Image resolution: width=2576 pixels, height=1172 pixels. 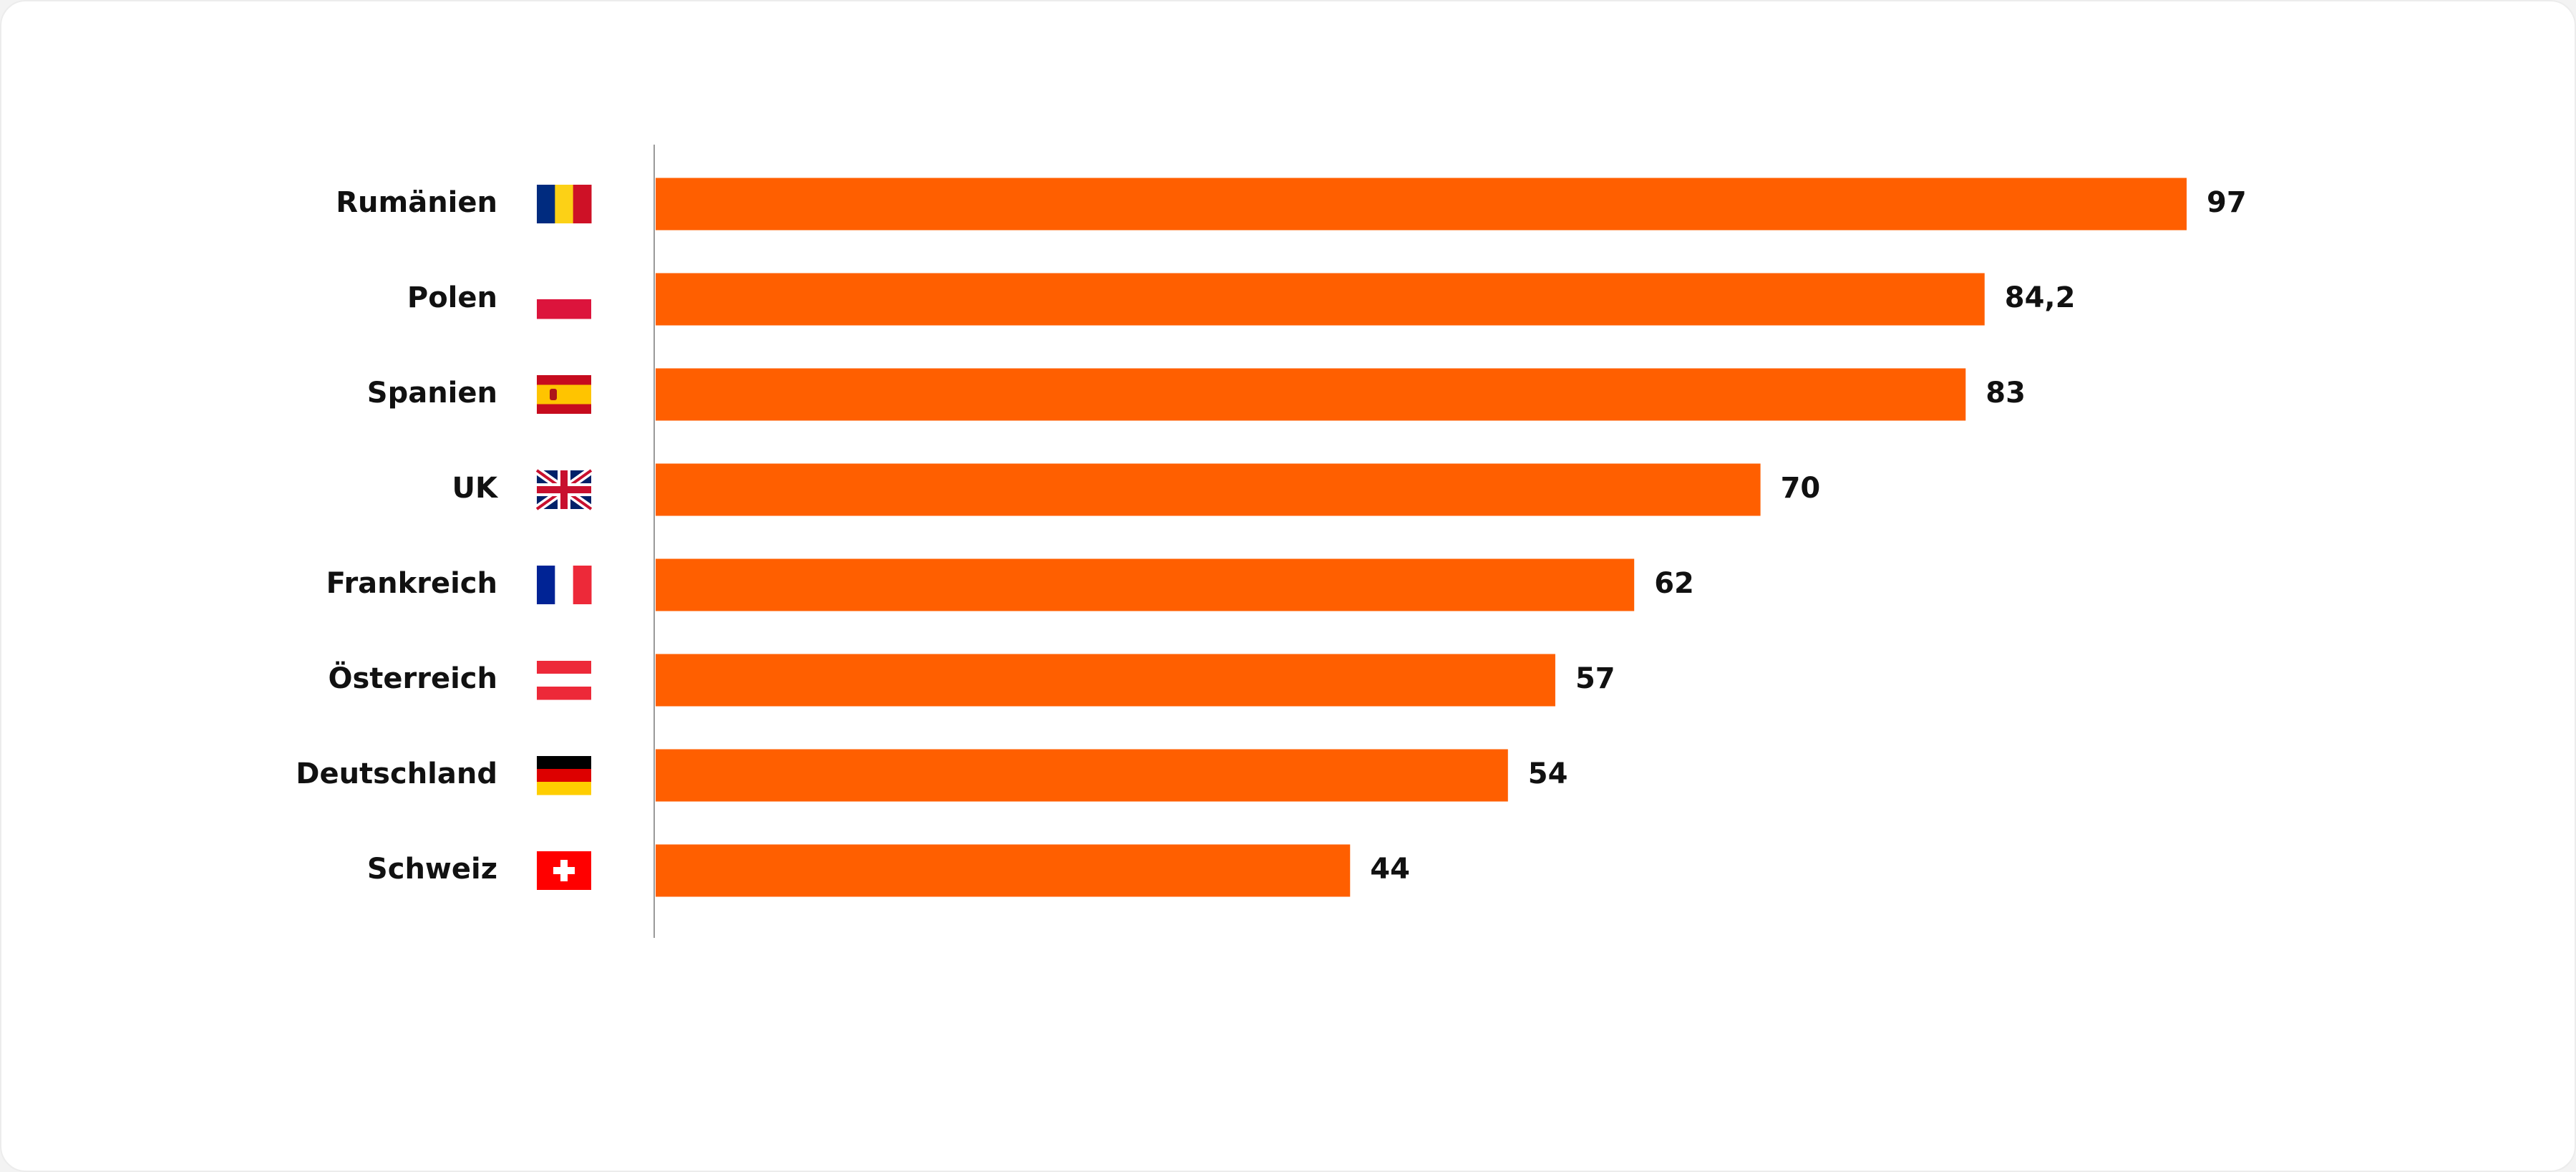 I want to click on flag-emblem, so click(x=553, y=394).